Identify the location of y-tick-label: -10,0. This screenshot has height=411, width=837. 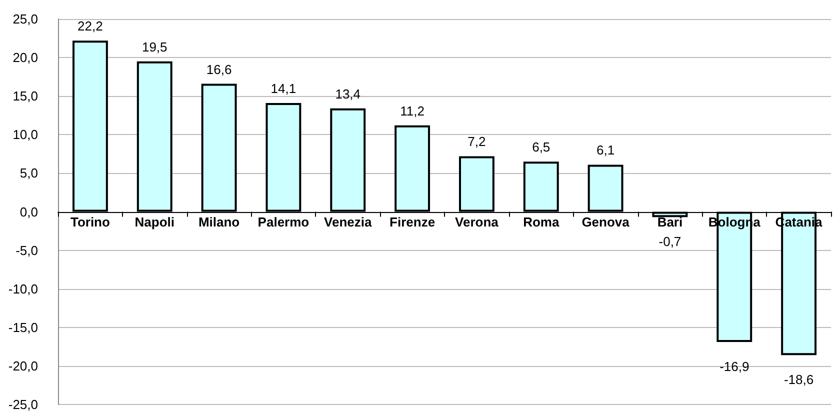
(23, 288).